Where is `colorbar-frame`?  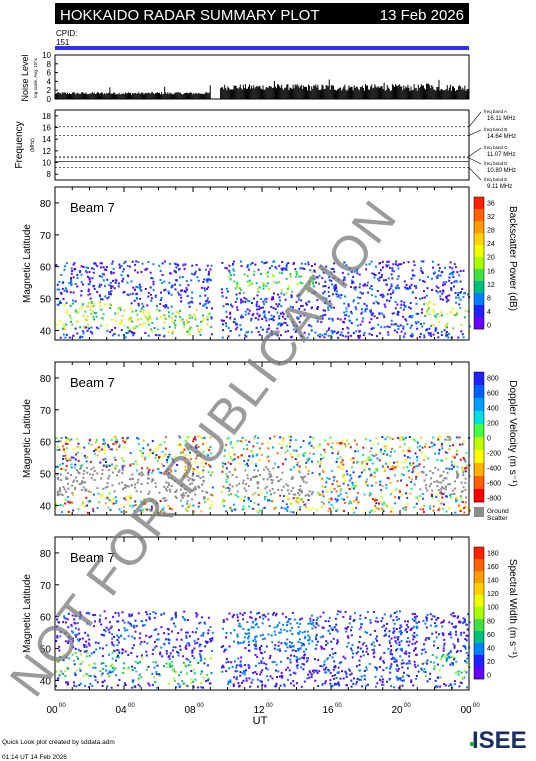
colorbar-frame is located at coordinates (479, 437).